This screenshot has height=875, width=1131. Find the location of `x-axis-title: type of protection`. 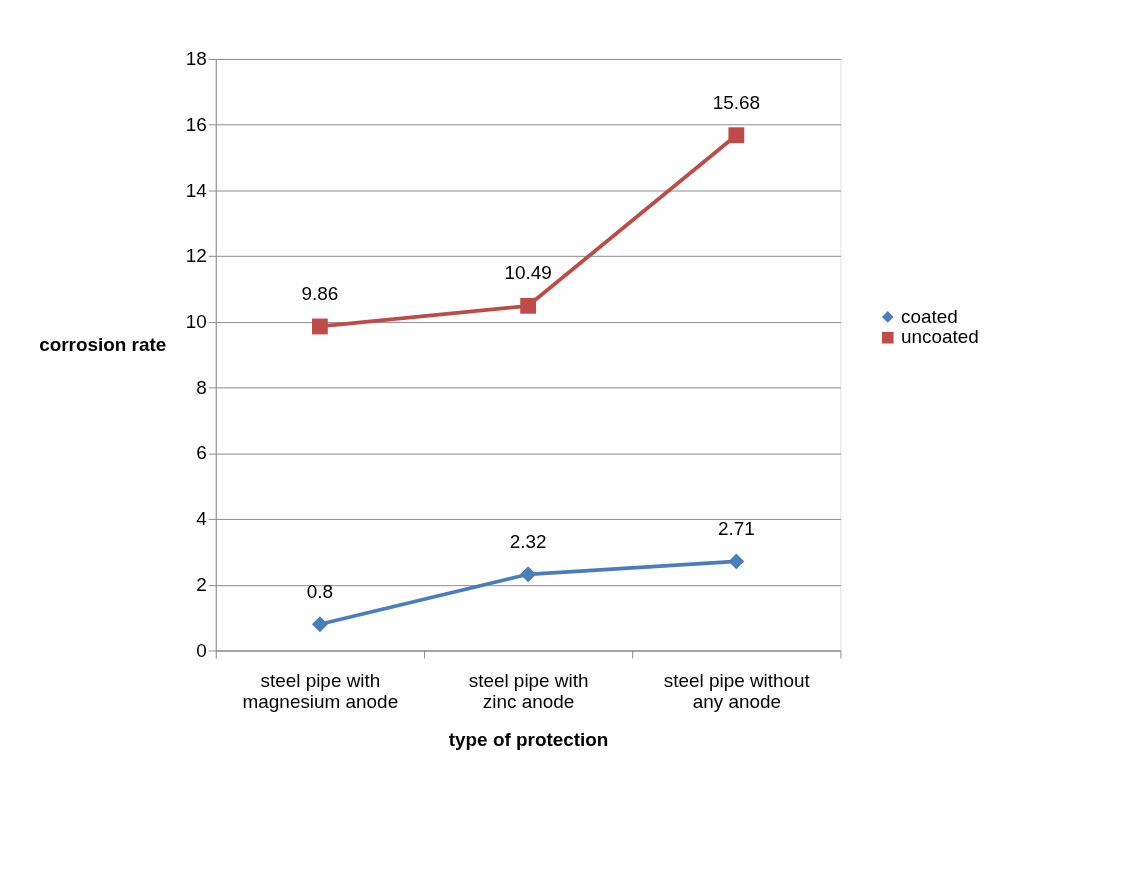

x-axis-title: type of protection is located at coordinates (528, 739).